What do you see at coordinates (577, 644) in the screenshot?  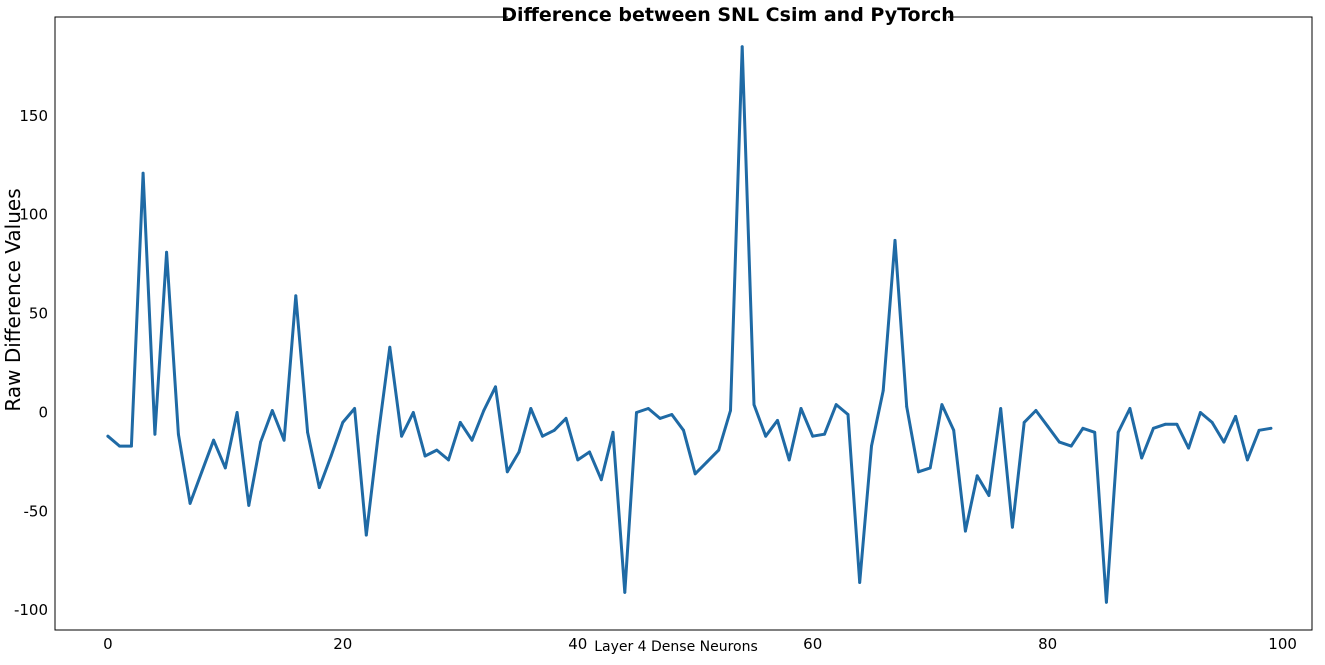 I see `x-tick-label: 40` at bounding box center [577, 644].